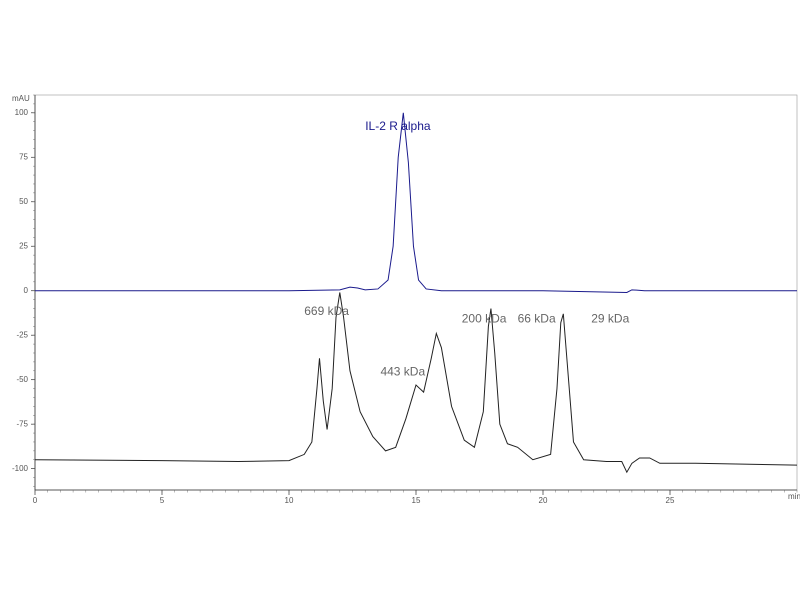 This screenshot has width=800, height=600. Describe the element at coordinates (484, 318) in the screenshot. I see `annotation: 200 kDa` at that location.